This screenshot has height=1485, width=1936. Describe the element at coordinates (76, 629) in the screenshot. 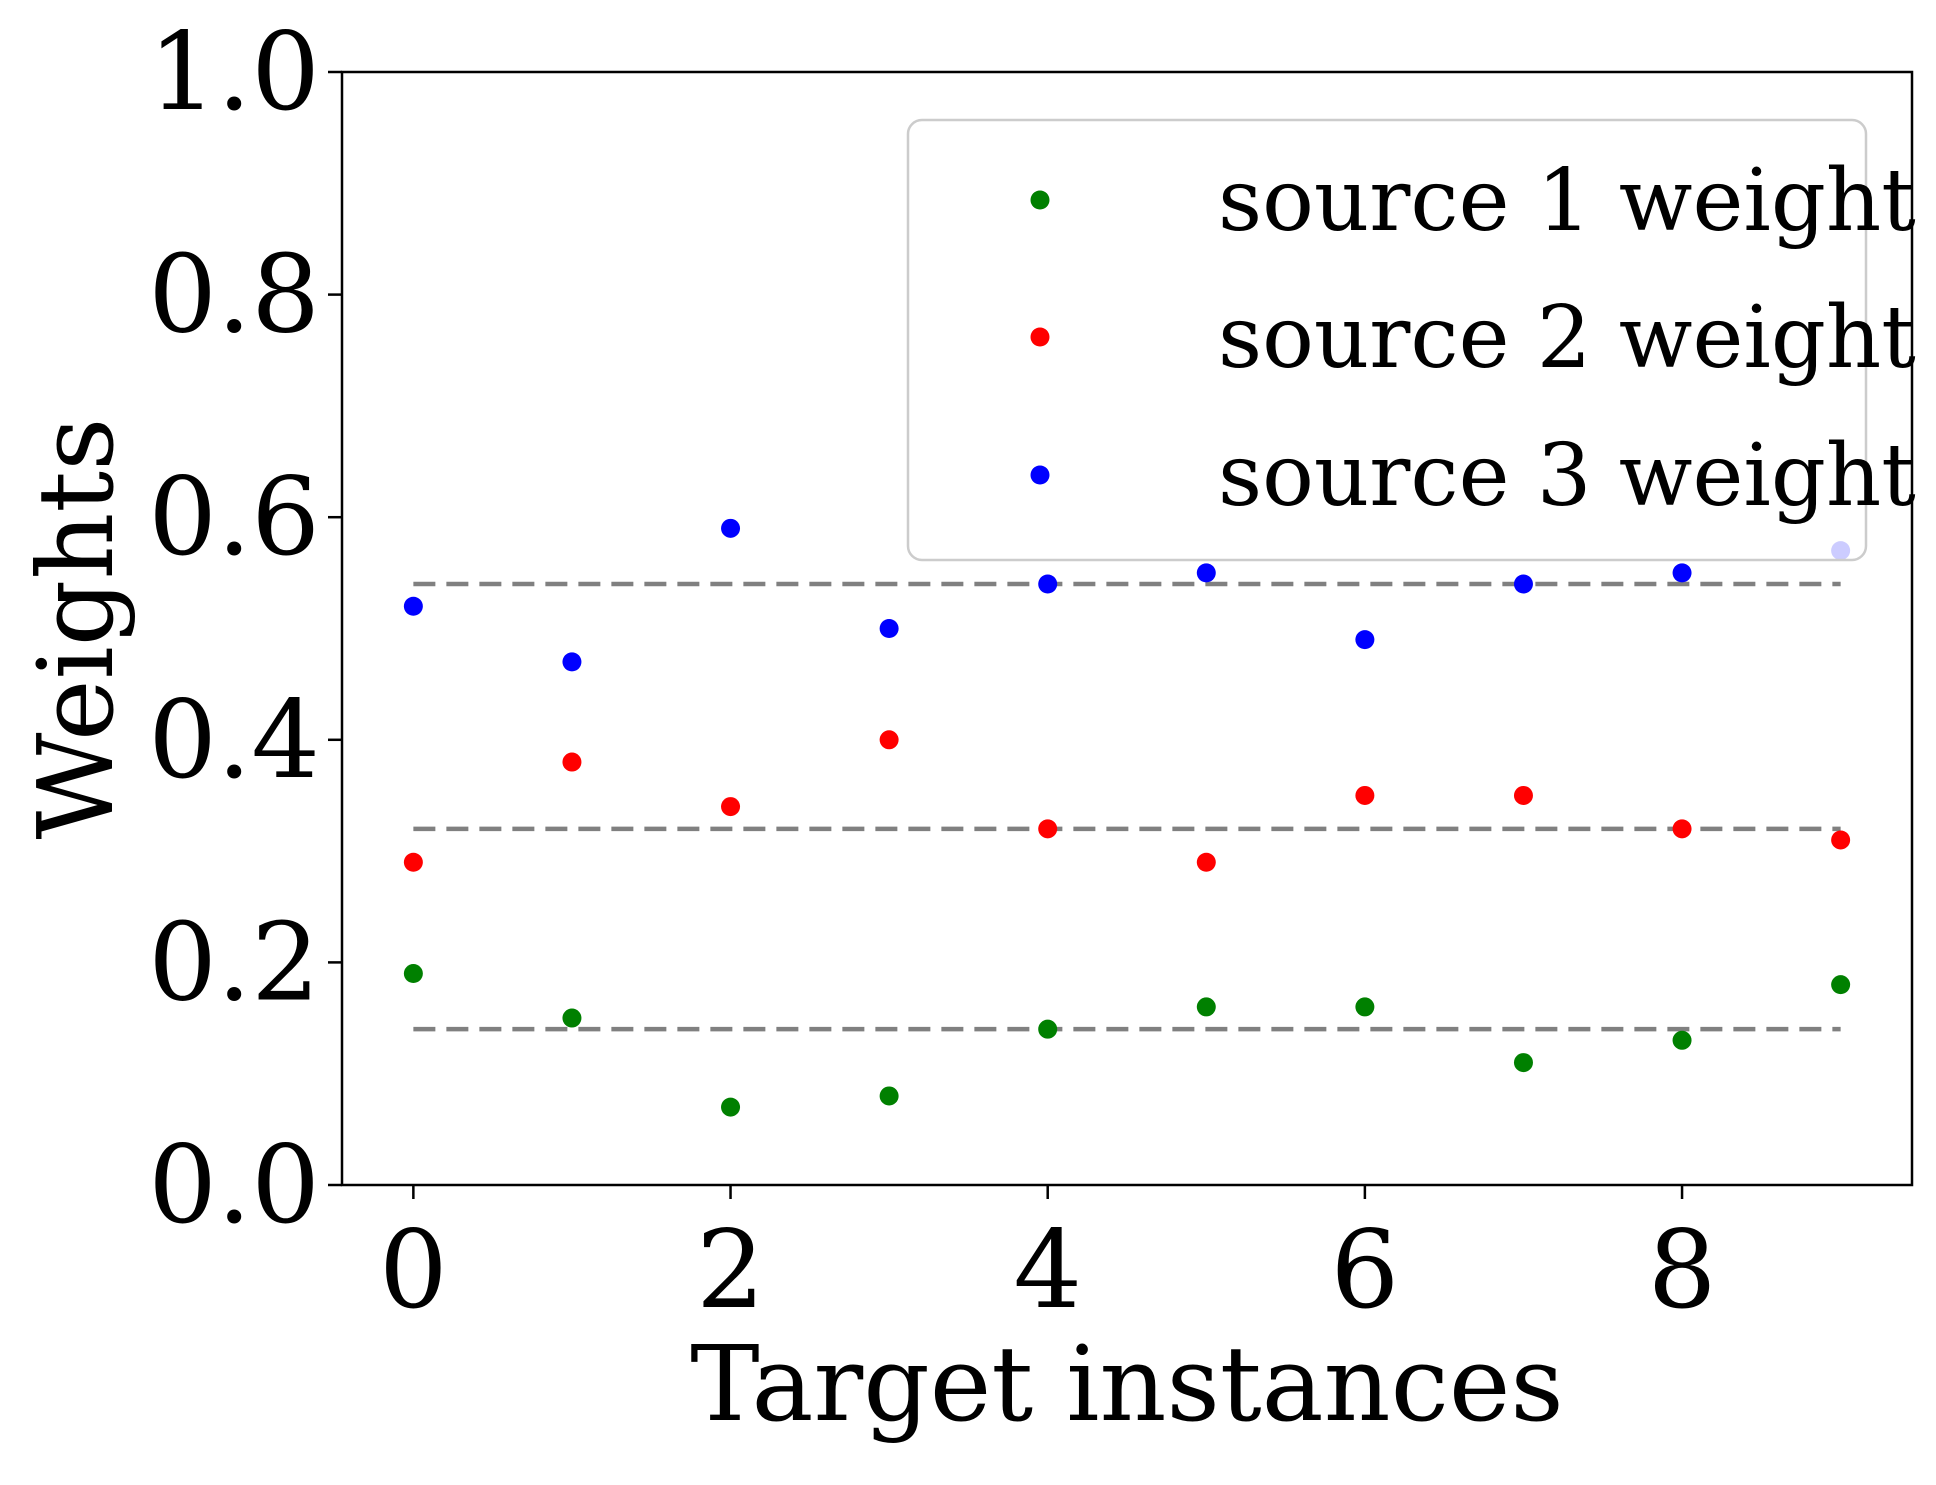

I see `y-axis-label: Weights` at that location.